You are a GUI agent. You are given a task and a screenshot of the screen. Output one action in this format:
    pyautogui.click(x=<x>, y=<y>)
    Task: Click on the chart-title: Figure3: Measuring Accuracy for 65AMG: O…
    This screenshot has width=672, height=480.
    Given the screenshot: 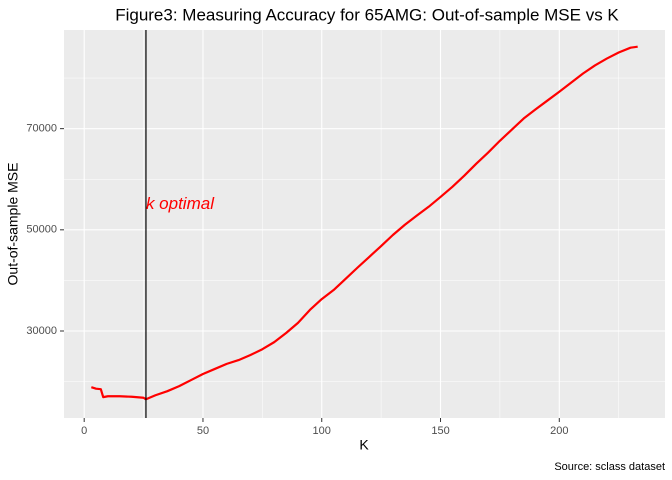 What is the action you would take?
    pyautogui.click(x=367, y=14)
    